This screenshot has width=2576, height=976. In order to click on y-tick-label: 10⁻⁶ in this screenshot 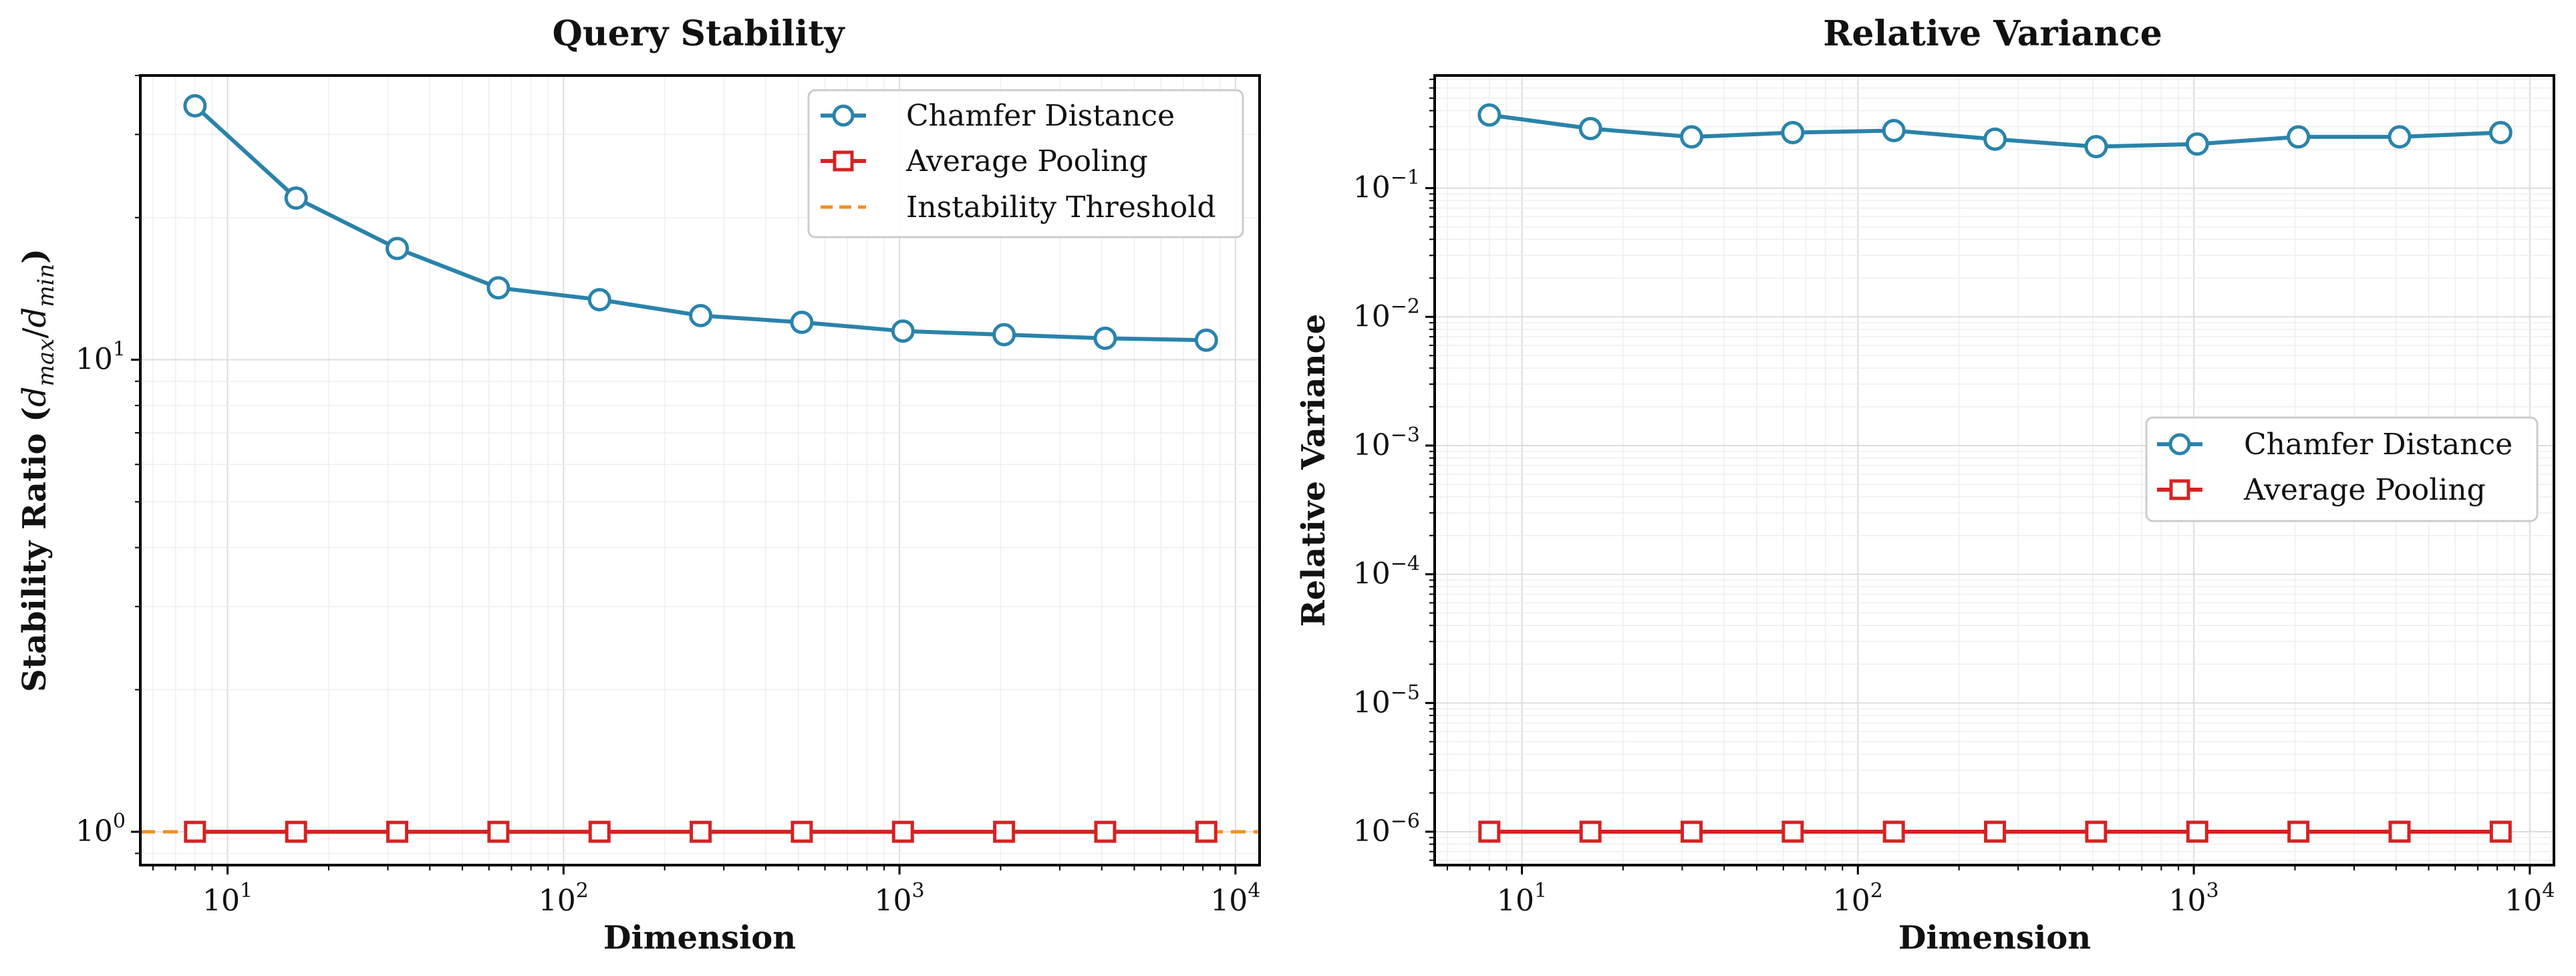, I will do `click(1386, 829)`.